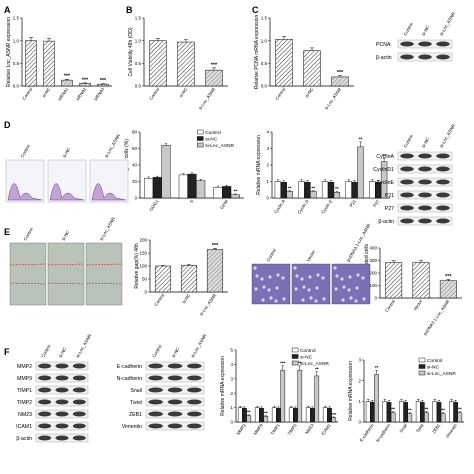  What do you see at coordinates (436, 428) in the screenshot?
I see `x-tick-label: ZEB1` at bounding box center [436, 428].